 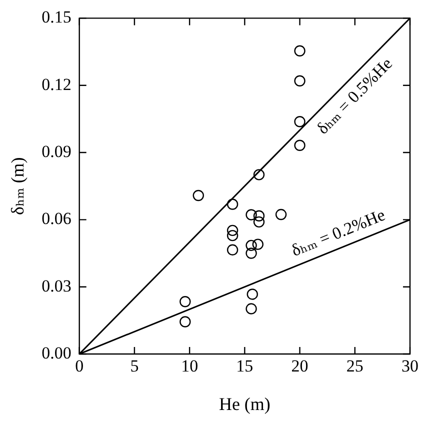 I want to click on x-tick-label: 15, so click(x=245, y=366).